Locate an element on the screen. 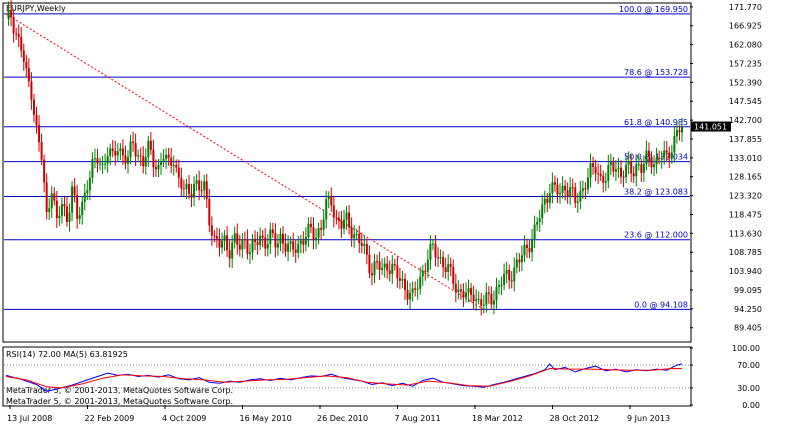 This screenshot has width=800, height=428. rsi-axis-tick-label: 30.00 is located at coordinates (748, 388).